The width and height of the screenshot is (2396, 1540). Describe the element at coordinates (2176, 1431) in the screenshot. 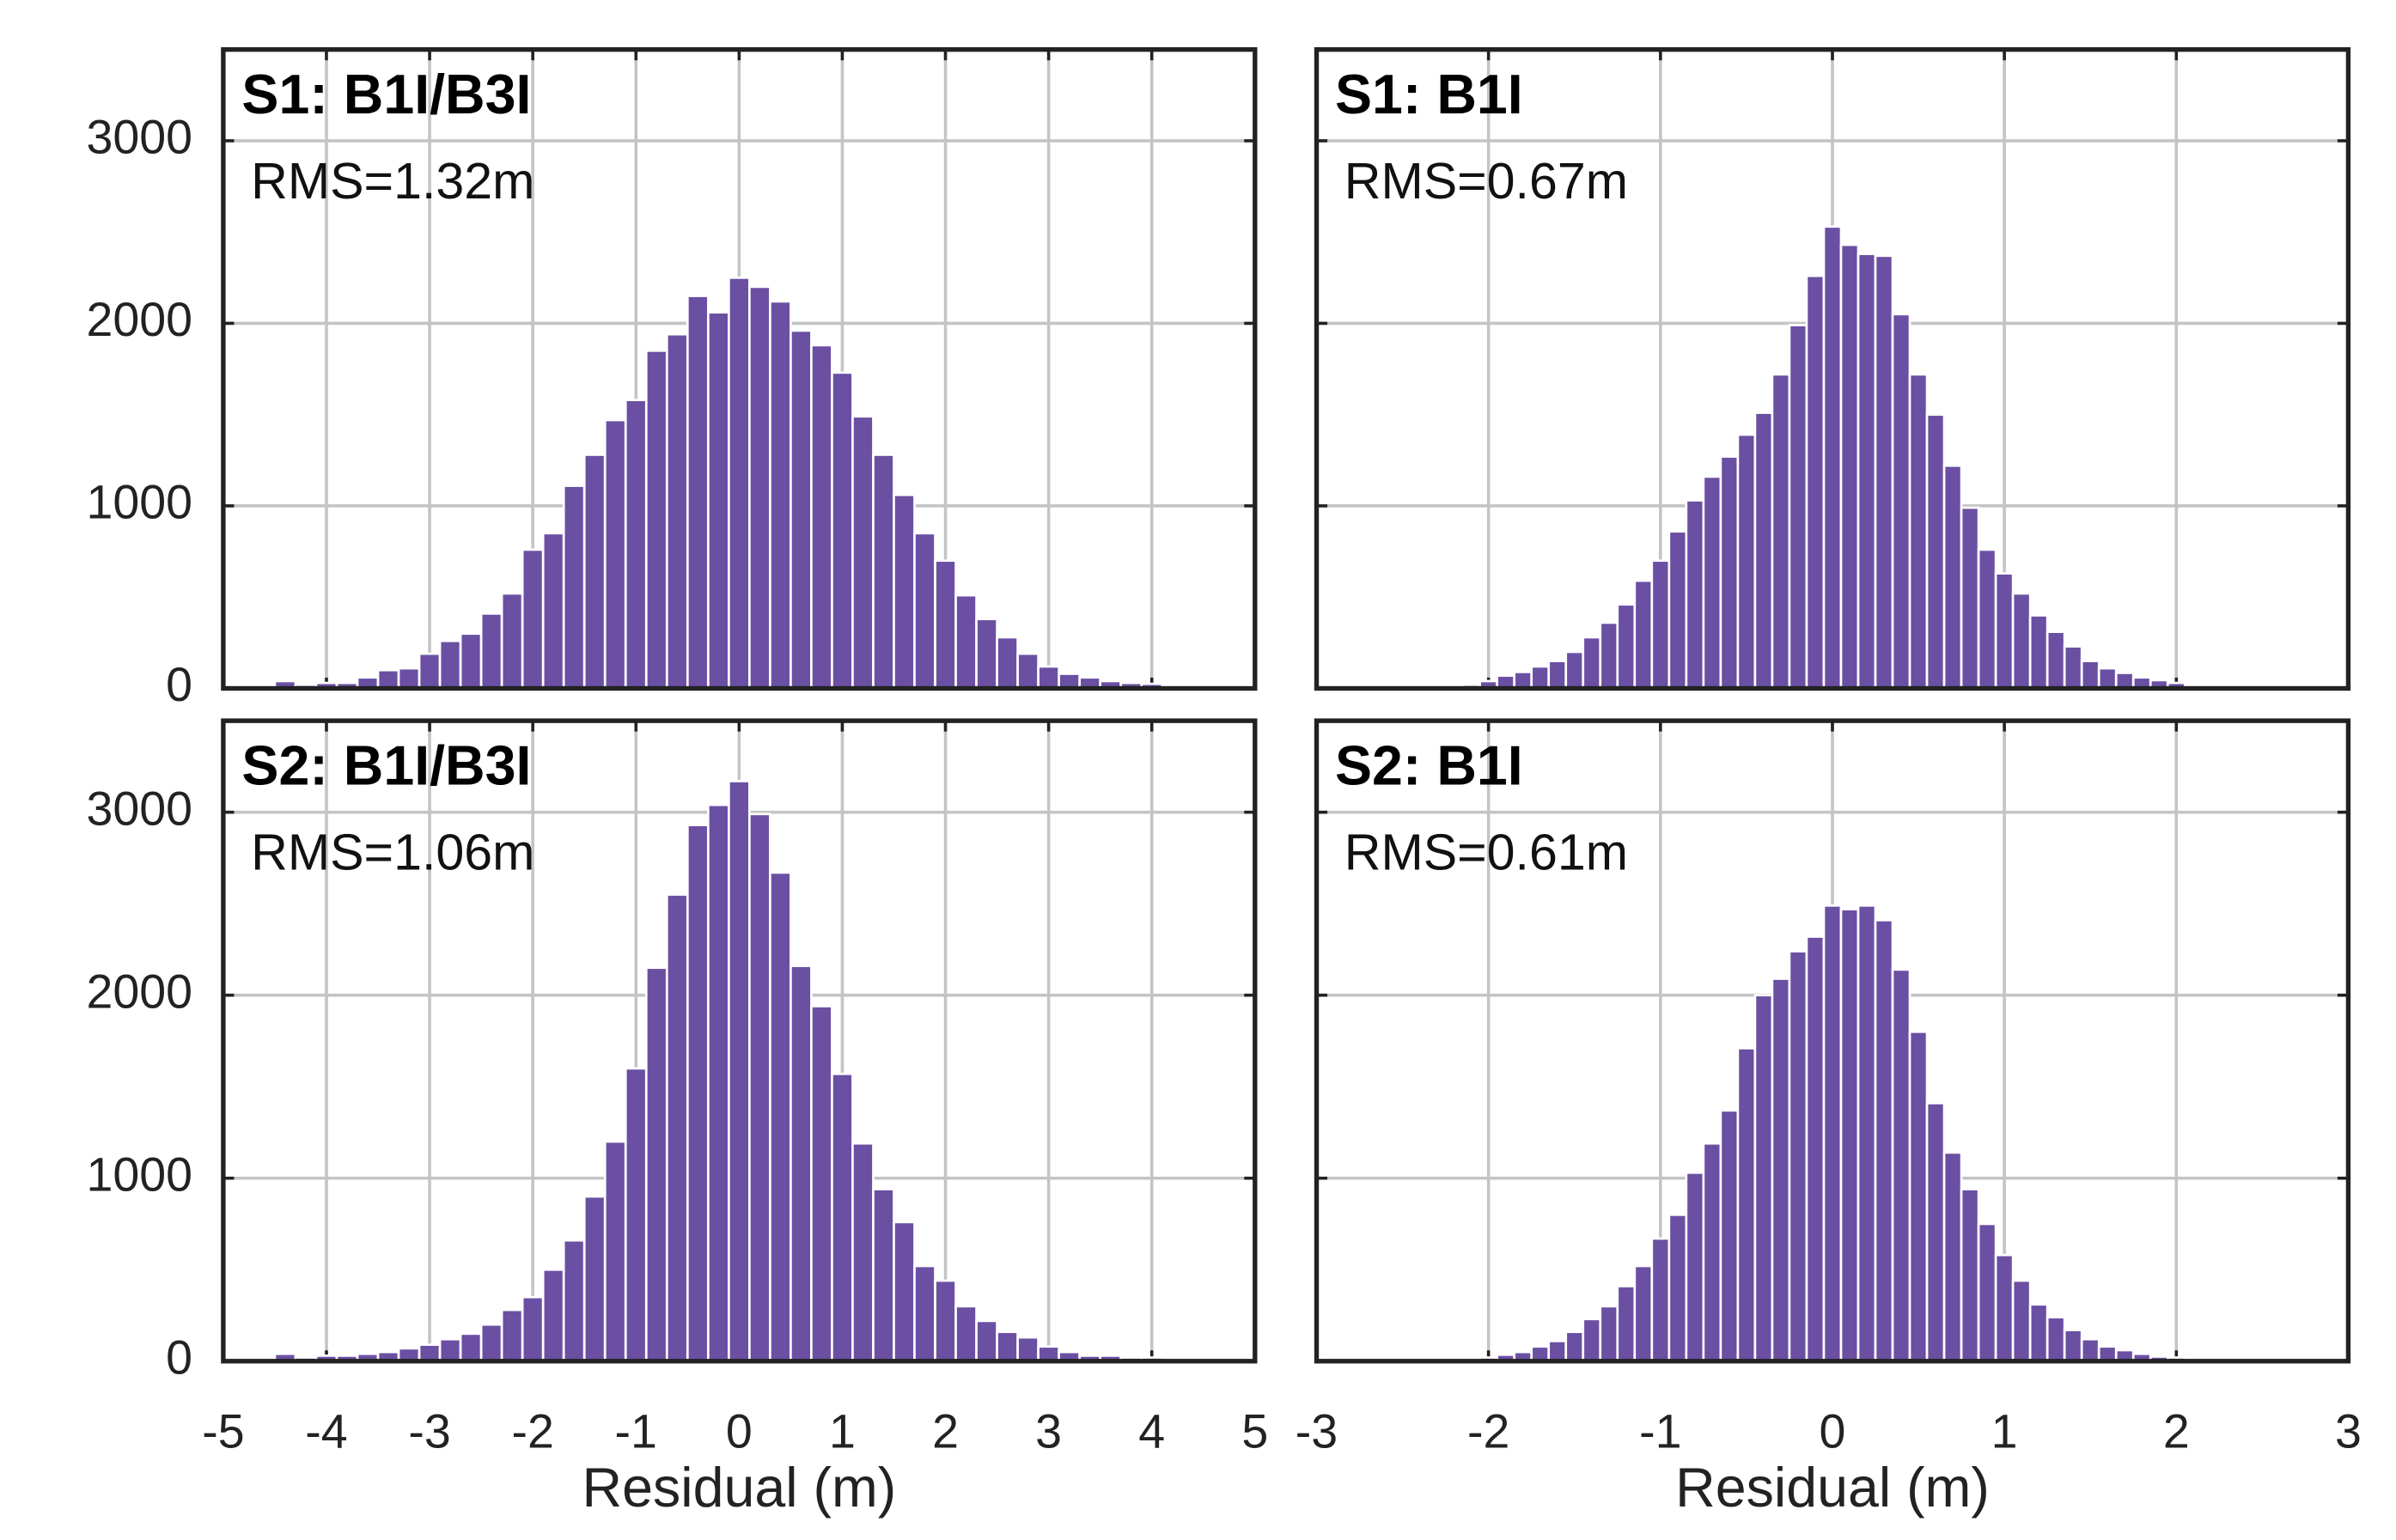

I see `x-tick-label: 2` at that location.